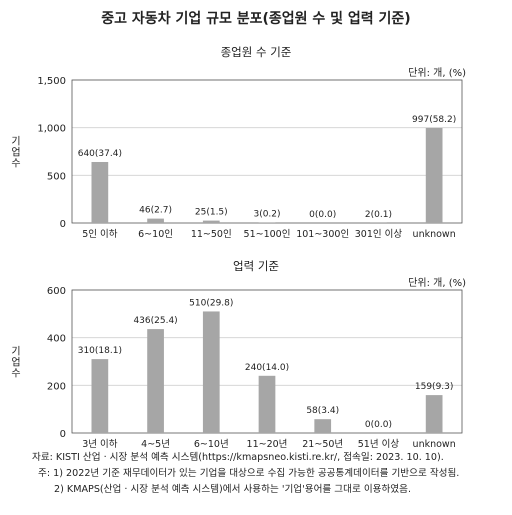 The width and height of the screenshot is (512, 515). What do you see at coordinates (51, 81) in the screenshot?
I see `chart1-ytick-label: 1,500` at bounding box center [51, 81].